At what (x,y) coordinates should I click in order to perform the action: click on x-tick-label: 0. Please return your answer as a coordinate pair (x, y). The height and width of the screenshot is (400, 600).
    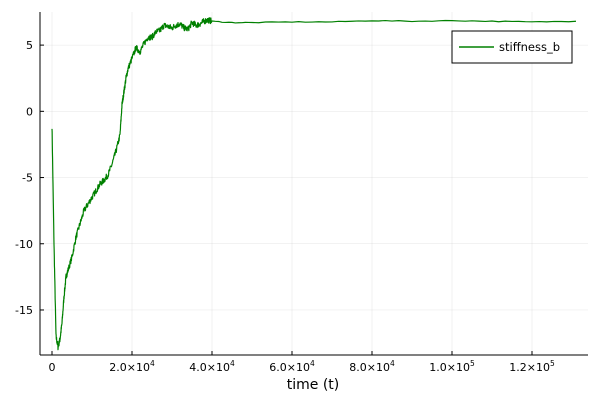
    Looking at the image, I should click on (52, 367).